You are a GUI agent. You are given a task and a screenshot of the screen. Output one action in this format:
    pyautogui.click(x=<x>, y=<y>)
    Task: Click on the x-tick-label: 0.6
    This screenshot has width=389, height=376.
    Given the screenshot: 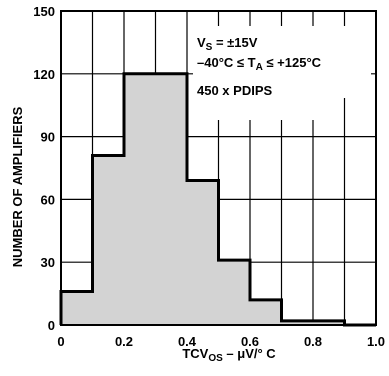 What is the action you would take?
    pyautogui.click(x=250, y=341)
    